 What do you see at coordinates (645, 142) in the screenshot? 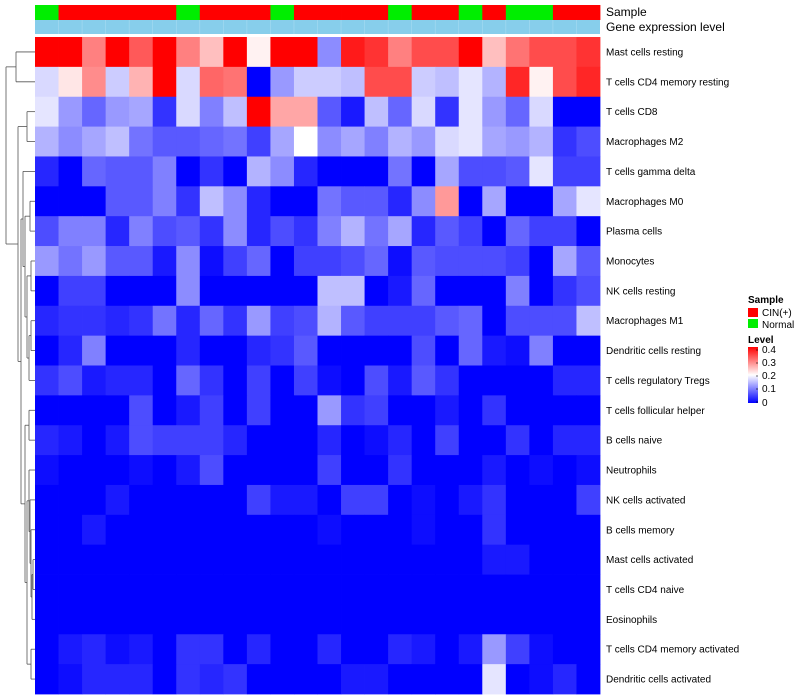
I see `row-label: Macrophages M2` at bounding box center [645, 142].